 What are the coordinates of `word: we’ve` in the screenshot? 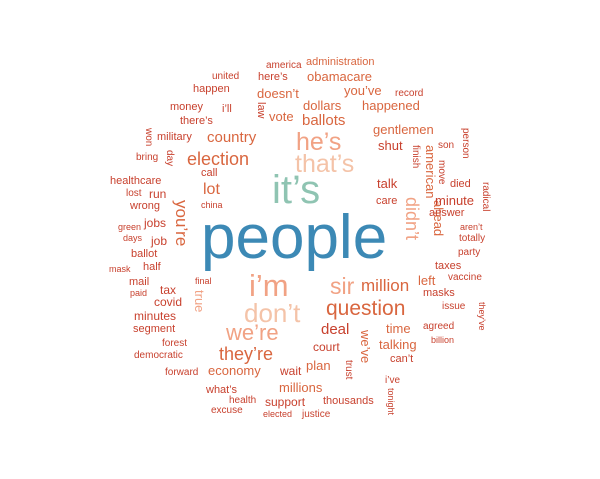 It's located at (365, 347).